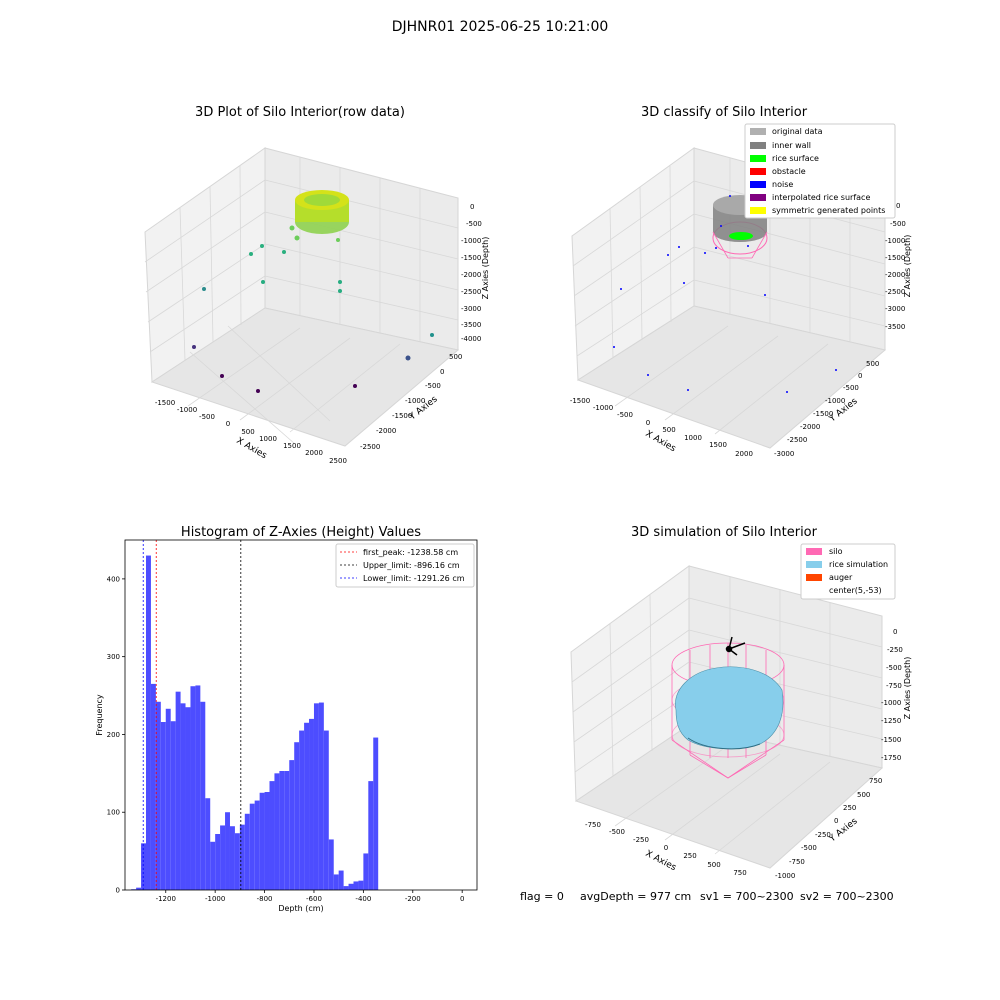 This screenshot has width=1000, height=1000. I want to click on legend-box, so click(820, 171).